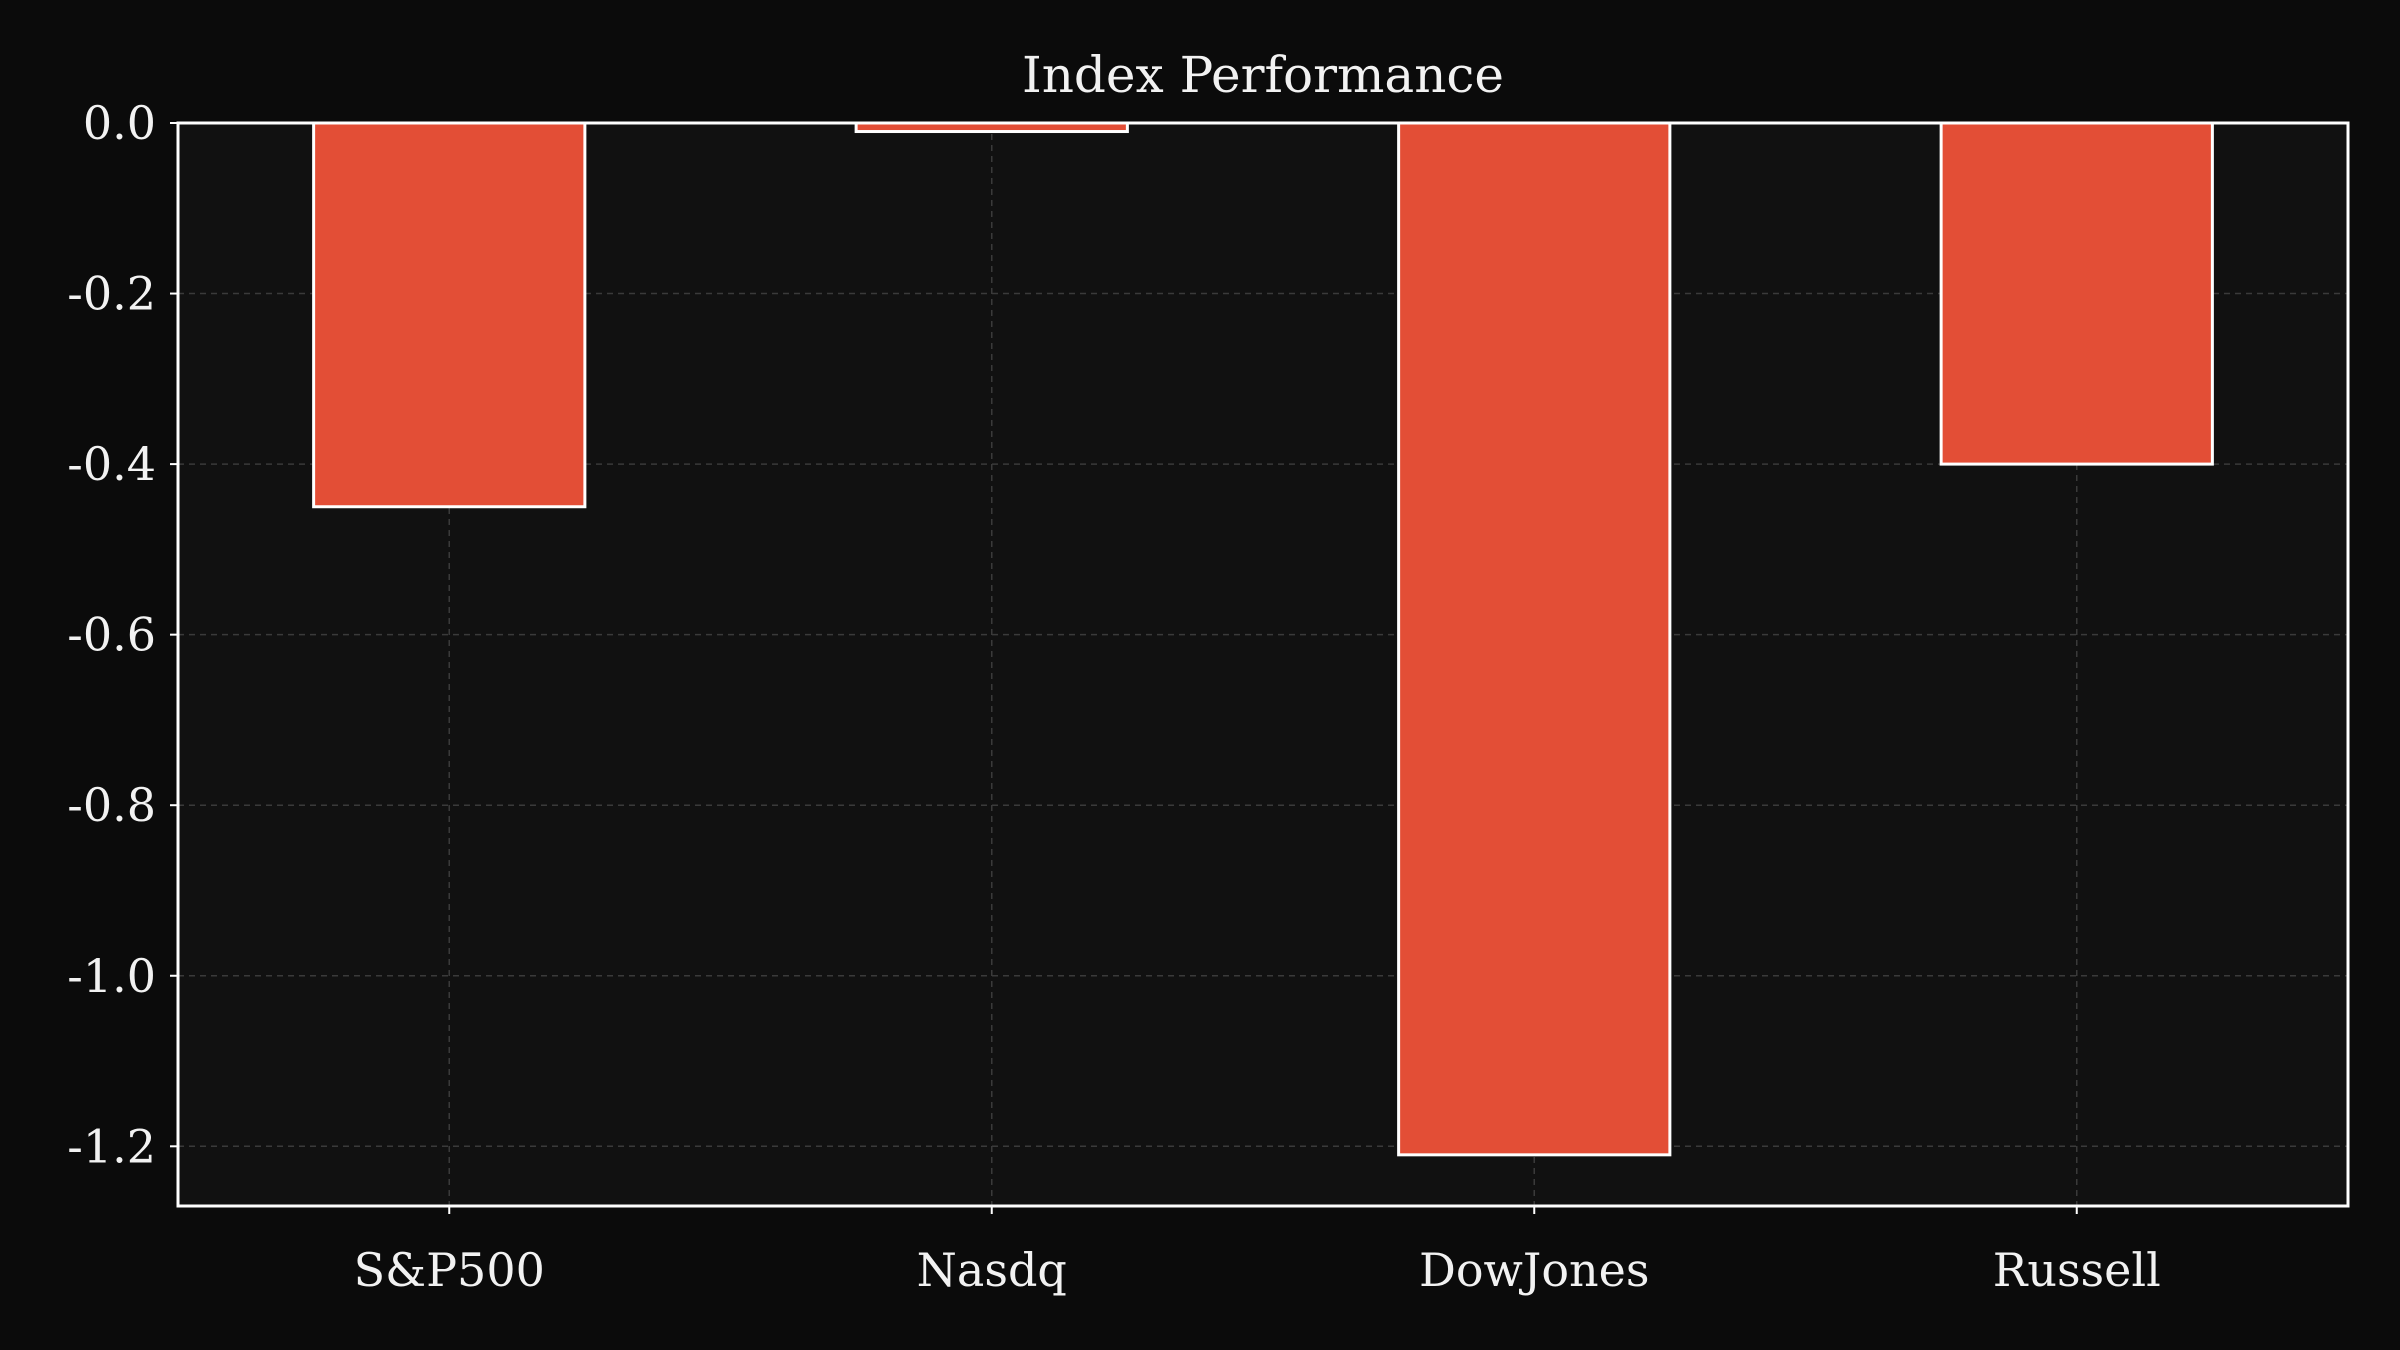  Describe the element at coordinates (111, 294) in the screenshot. I see `y-tick-label: -0.2` at that location.